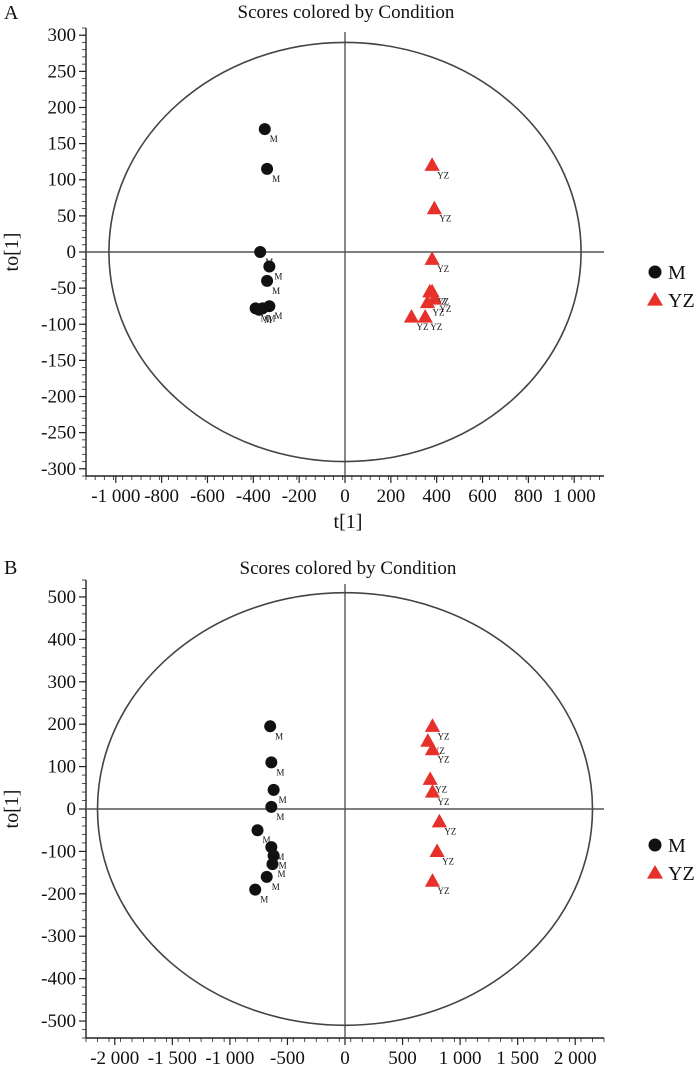  What do you see at coordinates (391, 496) in the screenshot?
I see `x-tick-label: 200` at bounding box center [391, 496].